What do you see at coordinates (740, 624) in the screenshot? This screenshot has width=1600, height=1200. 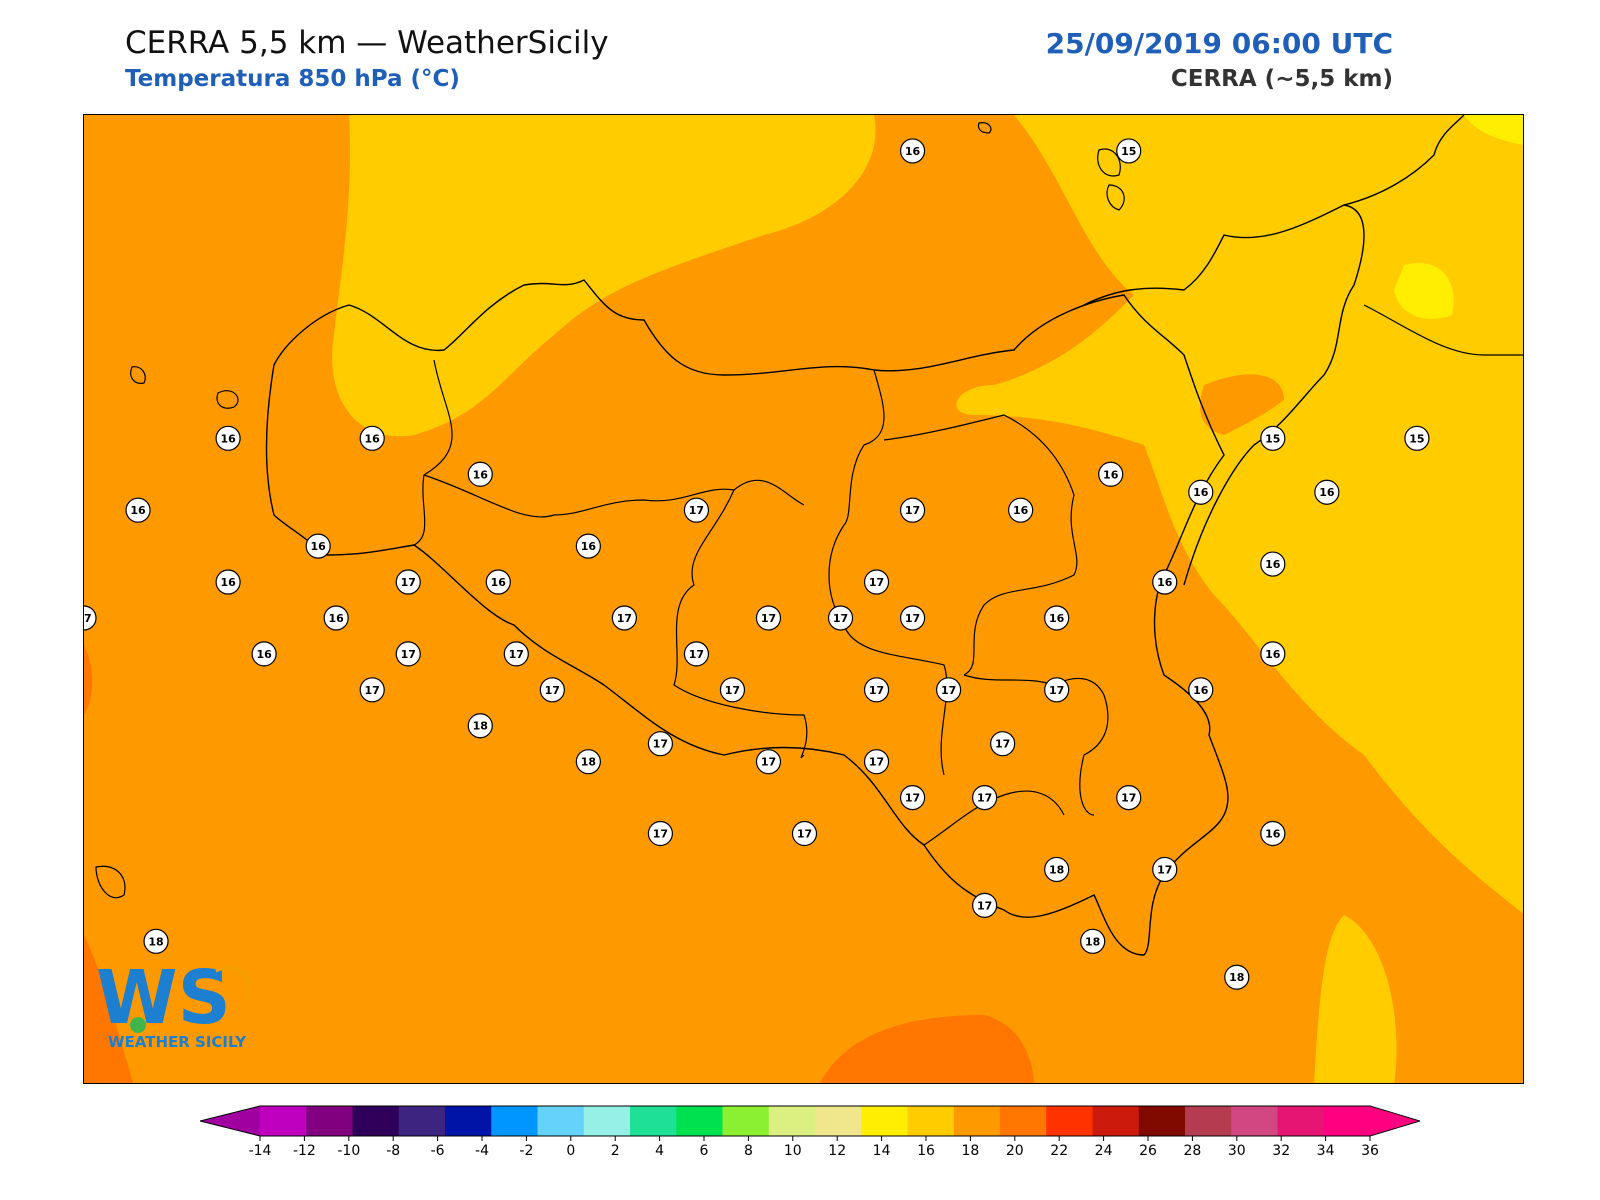 I see `province-border-caltanissetta` at bounding box center [740, 624].